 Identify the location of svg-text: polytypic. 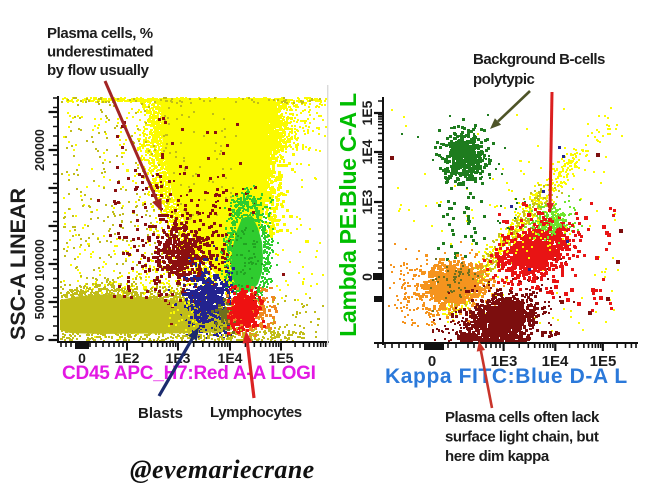
(504, 79).